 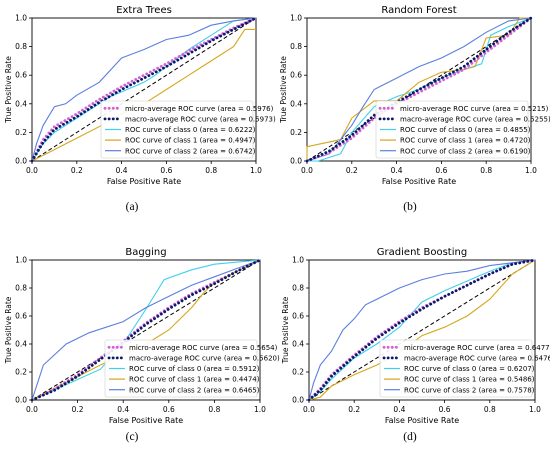 I want to click on legend-label: micro-average ROC curve (area = 0.5215), so click(x=474, y=109).